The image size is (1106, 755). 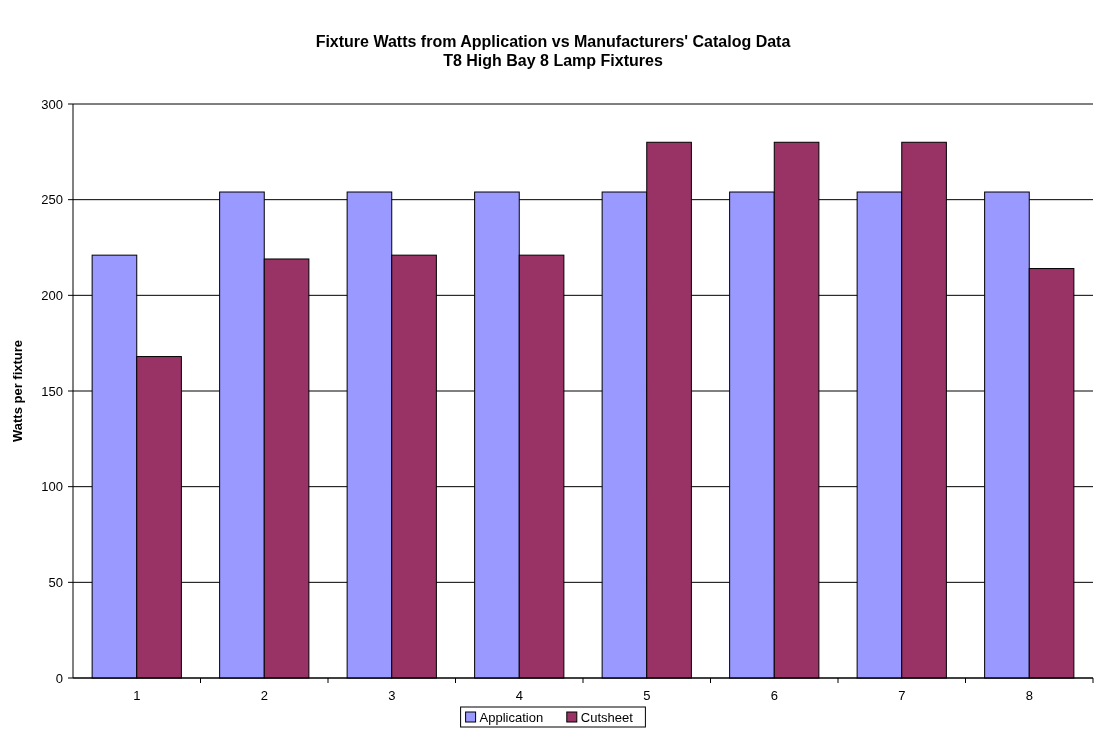 What do you see at coordinates (52, 104) in the screenshot?
I see `y-tick-label: 300` at bounding box center [52, 104].